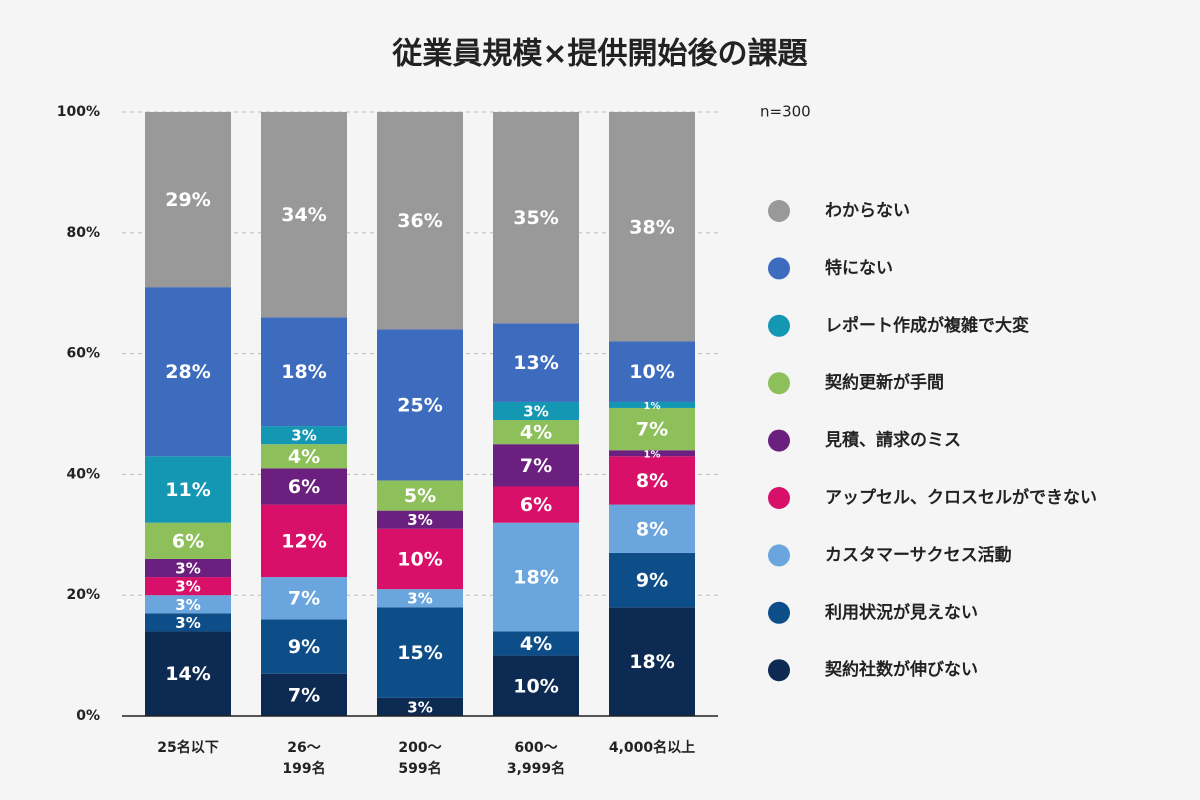 This screenshot has width=1200, height=800. I want to click on data-label: 12%, so click(303, 541).